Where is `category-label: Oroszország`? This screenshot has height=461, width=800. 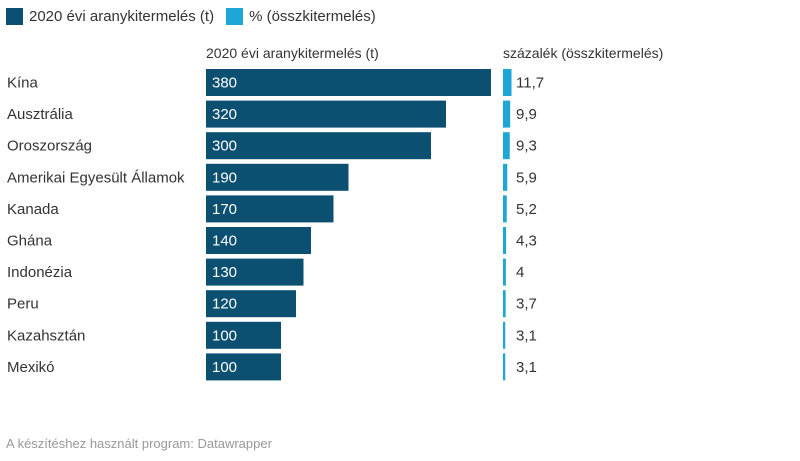
category-label: Oroszország is located at coordinates (49, 146).